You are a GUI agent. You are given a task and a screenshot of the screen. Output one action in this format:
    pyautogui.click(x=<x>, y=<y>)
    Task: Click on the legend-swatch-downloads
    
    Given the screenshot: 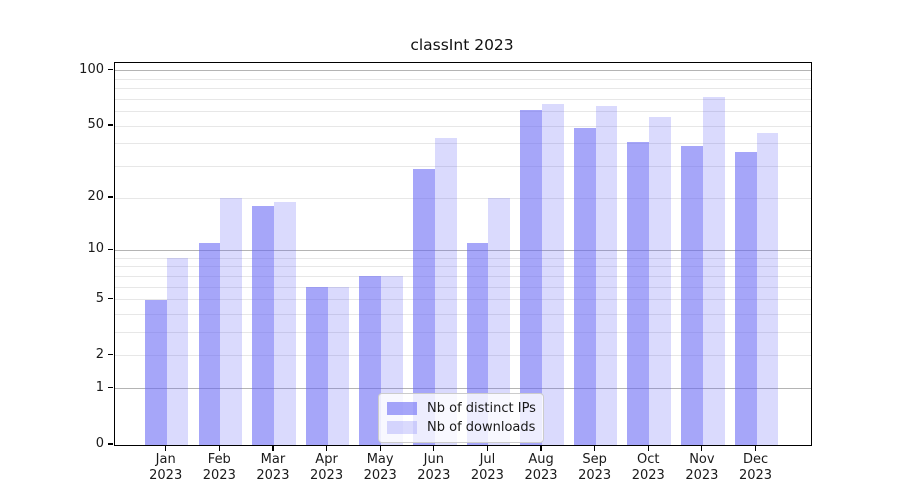 What is the action you would take?
    pyautogui.click(x=402, y=427)
    